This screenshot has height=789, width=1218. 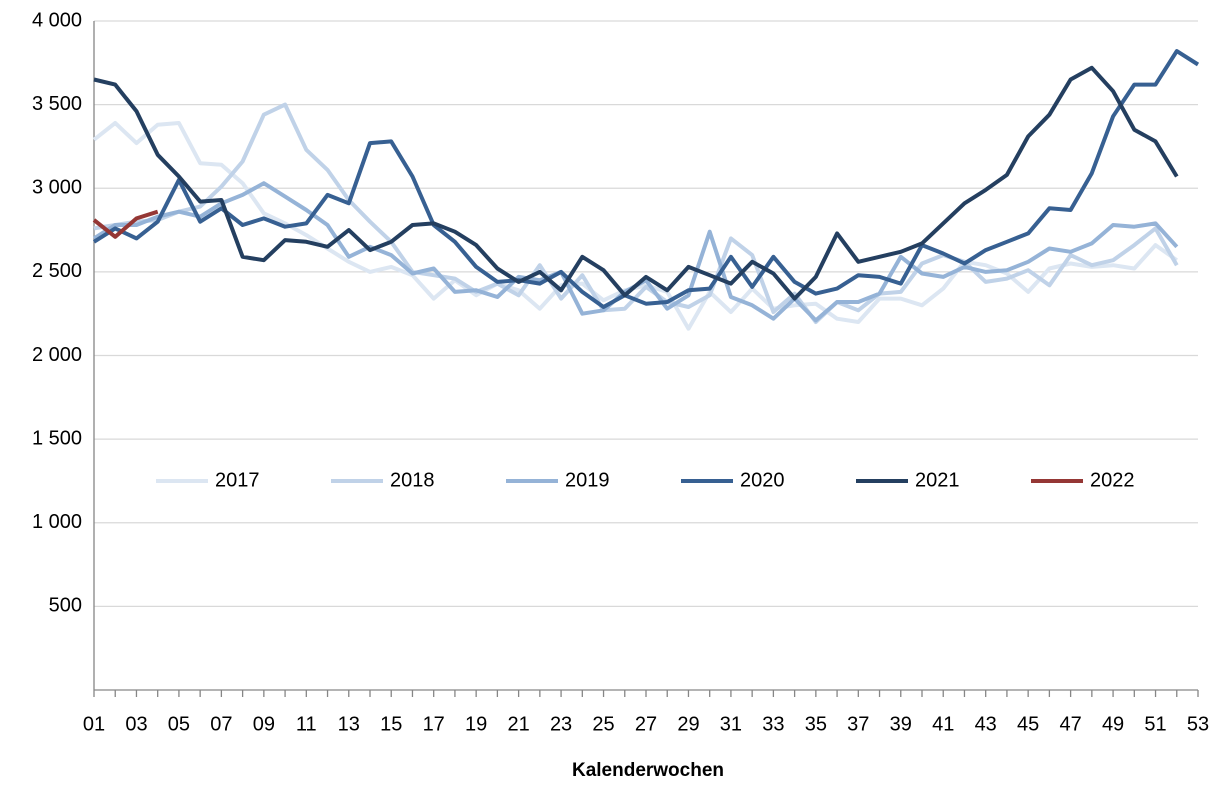 What do you see at coordinates (57, 271) in the screenshot?
I see `y-tick-label: 2 500` at bounding box center [57, 271].